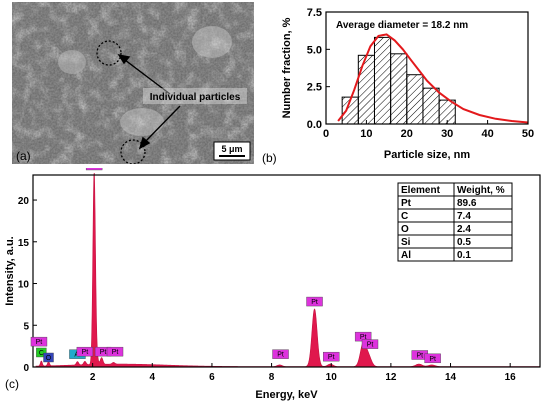  Describe the element at coordinates (10, 270) in the screenshot. I see `y-axis-label: Intensity, a.u.` at that location.